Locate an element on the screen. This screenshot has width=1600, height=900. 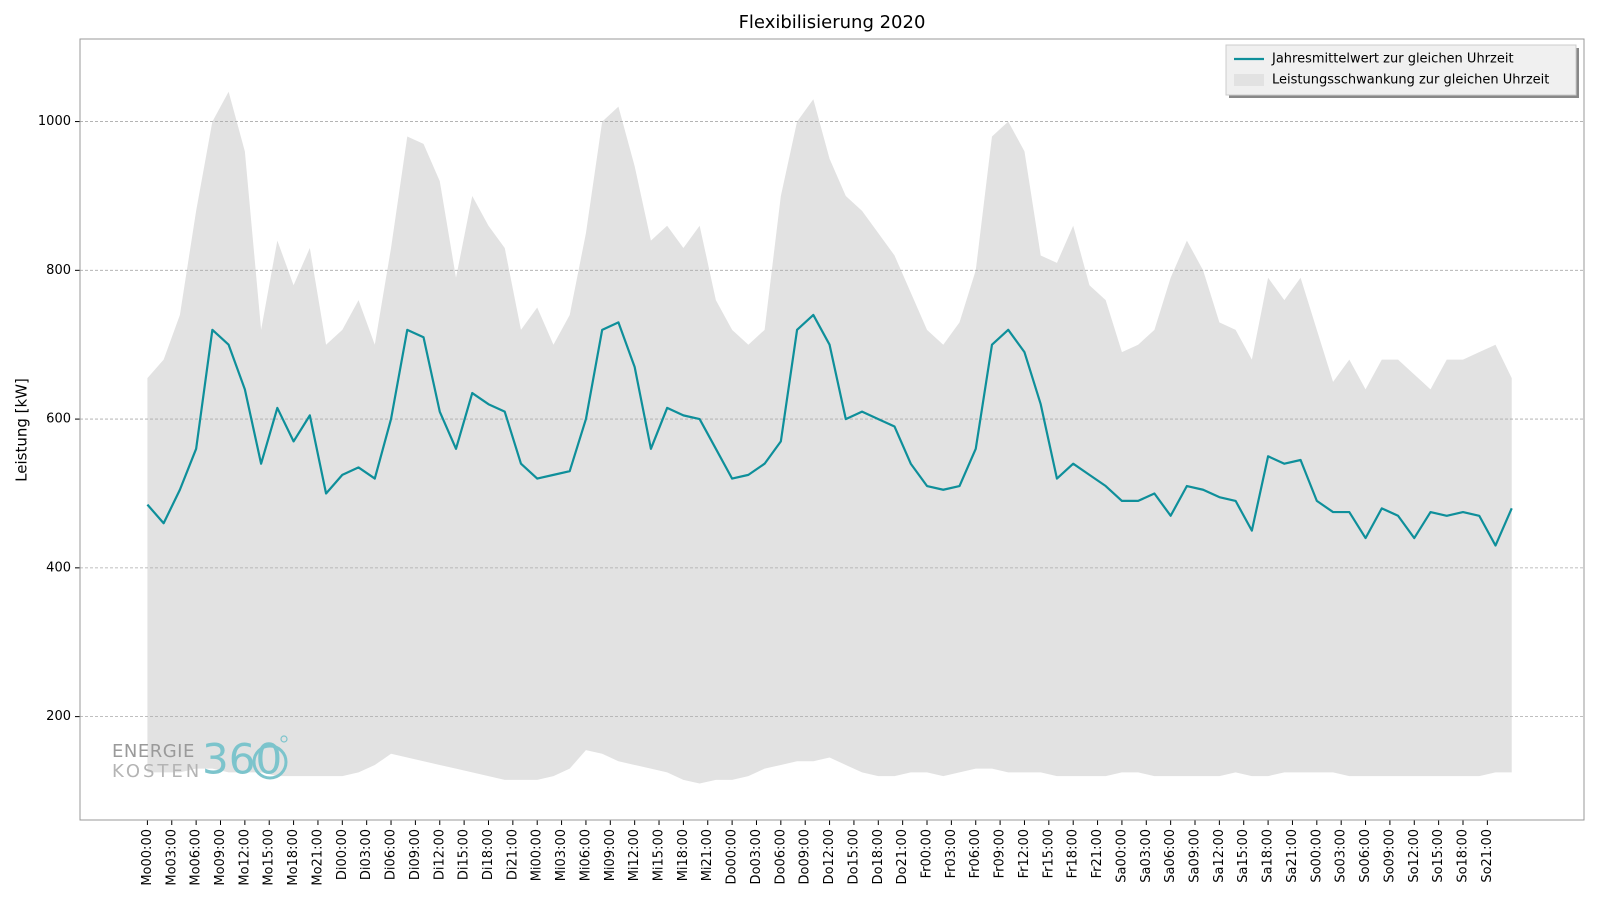
x-tick-label: Fr18:00 is located at coordinates (1073, 853).